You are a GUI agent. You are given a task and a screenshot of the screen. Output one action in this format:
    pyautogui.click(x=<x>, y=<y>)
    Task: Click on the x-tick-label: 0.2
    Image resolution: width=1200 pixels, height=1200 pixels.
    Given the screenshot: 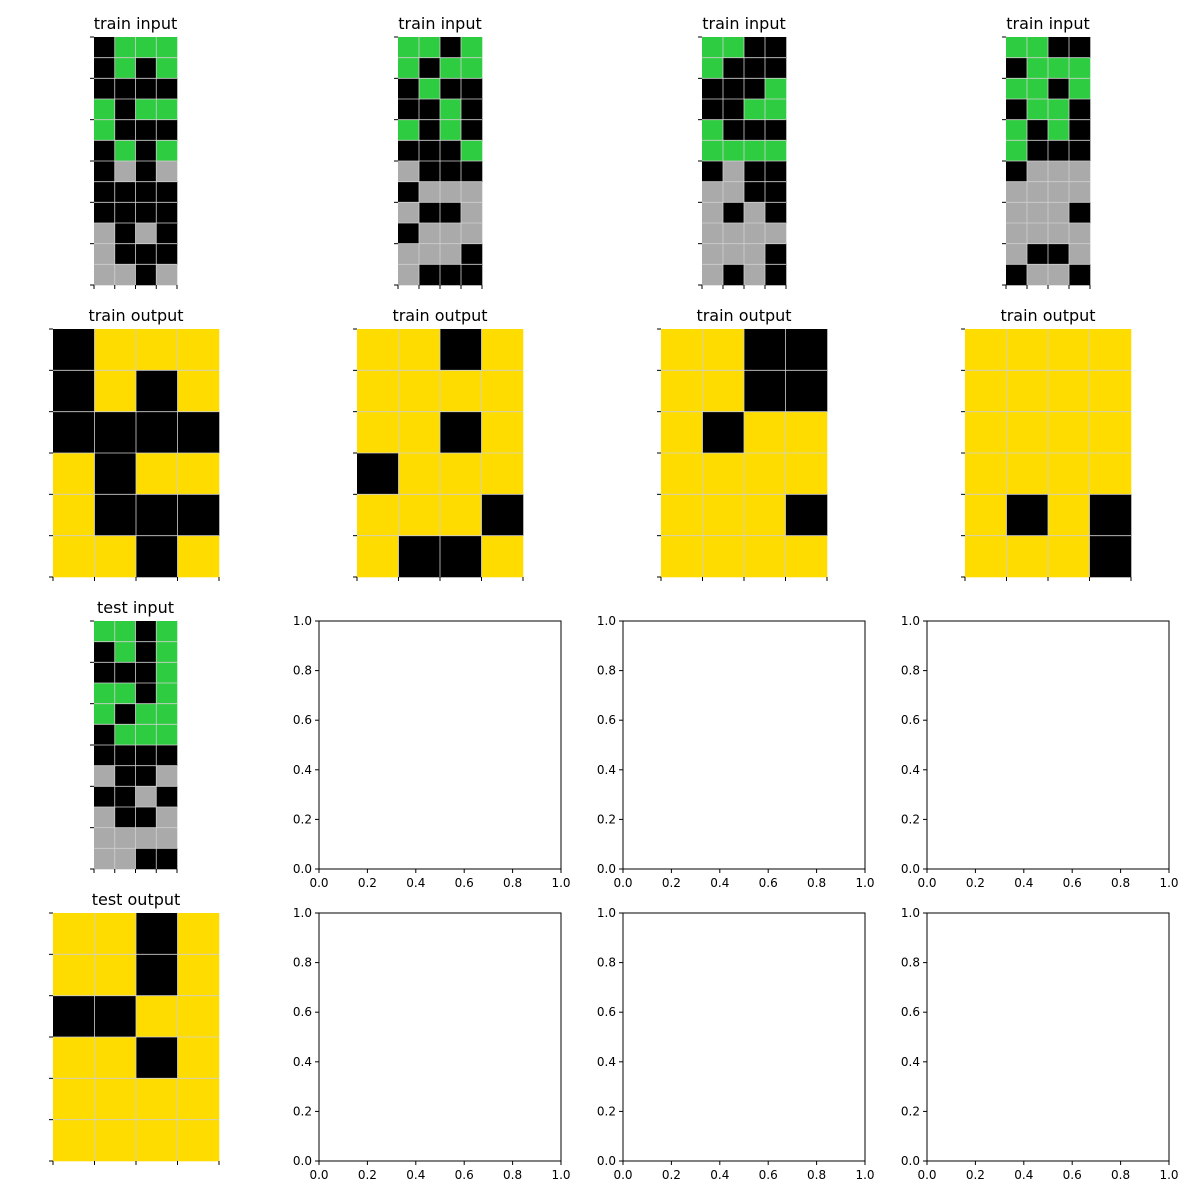 What is the action you would take?
    pyautogui.click(x=367, y=883)
    